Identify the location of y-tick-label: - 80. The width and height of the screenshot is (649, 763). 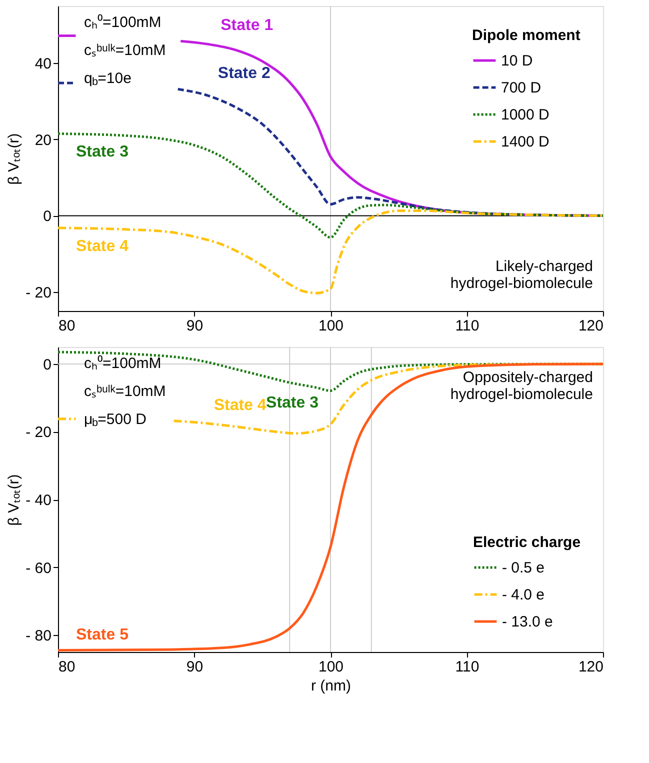
(39, 636).